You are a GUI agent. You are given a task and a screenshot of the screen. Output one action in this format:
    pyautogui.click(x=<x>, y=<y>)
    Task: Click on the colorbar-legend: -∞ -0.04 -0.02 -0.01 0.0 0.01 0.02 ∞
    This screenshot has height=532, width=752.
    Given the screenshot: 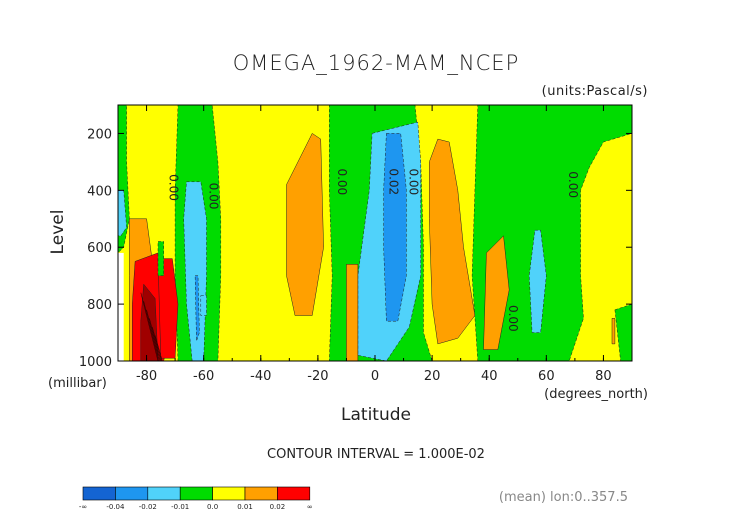 What is the action you would take?
    pyautogui.click(x=196, y=498)
    